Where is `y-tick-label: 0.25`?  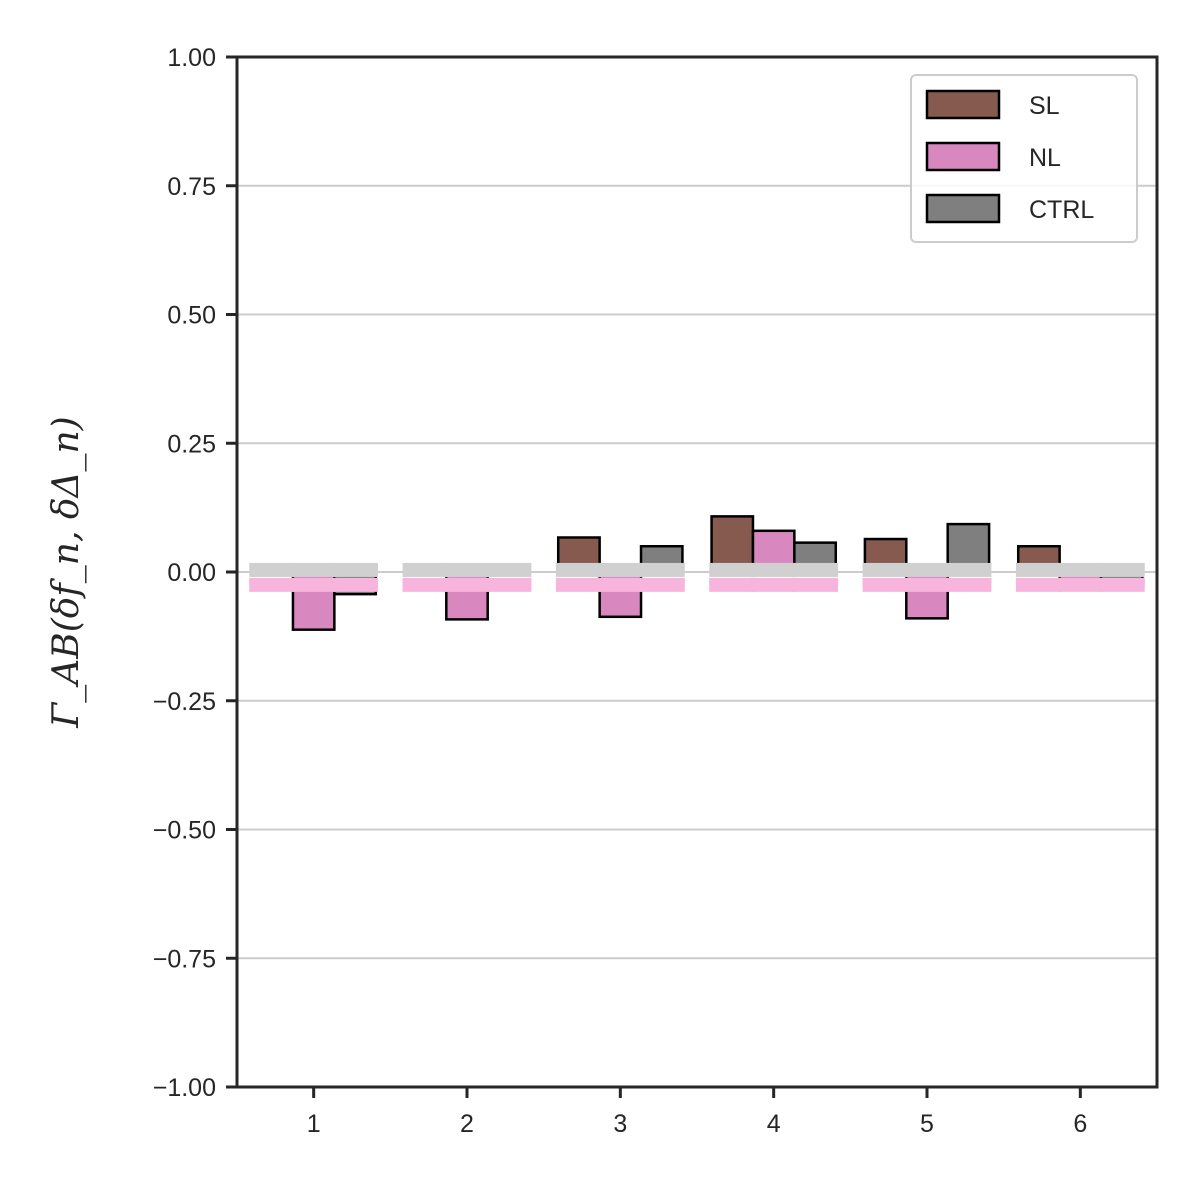
y-tick-label: 0.25 is located at coordinates (191, 444).